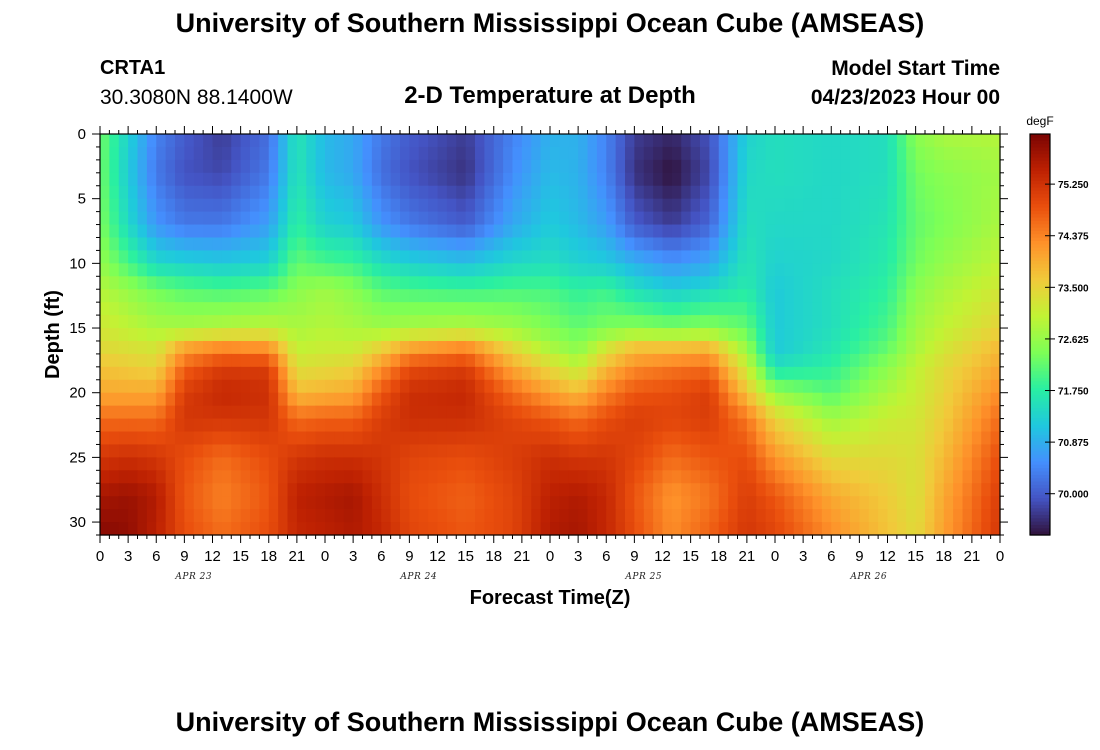 This screenshot has width=1100, height=750. What do you see at coordinates (53, 334) in the screenshot?
I see `y-axis-title: Depth (ft)` at bounding box center [53, 334].